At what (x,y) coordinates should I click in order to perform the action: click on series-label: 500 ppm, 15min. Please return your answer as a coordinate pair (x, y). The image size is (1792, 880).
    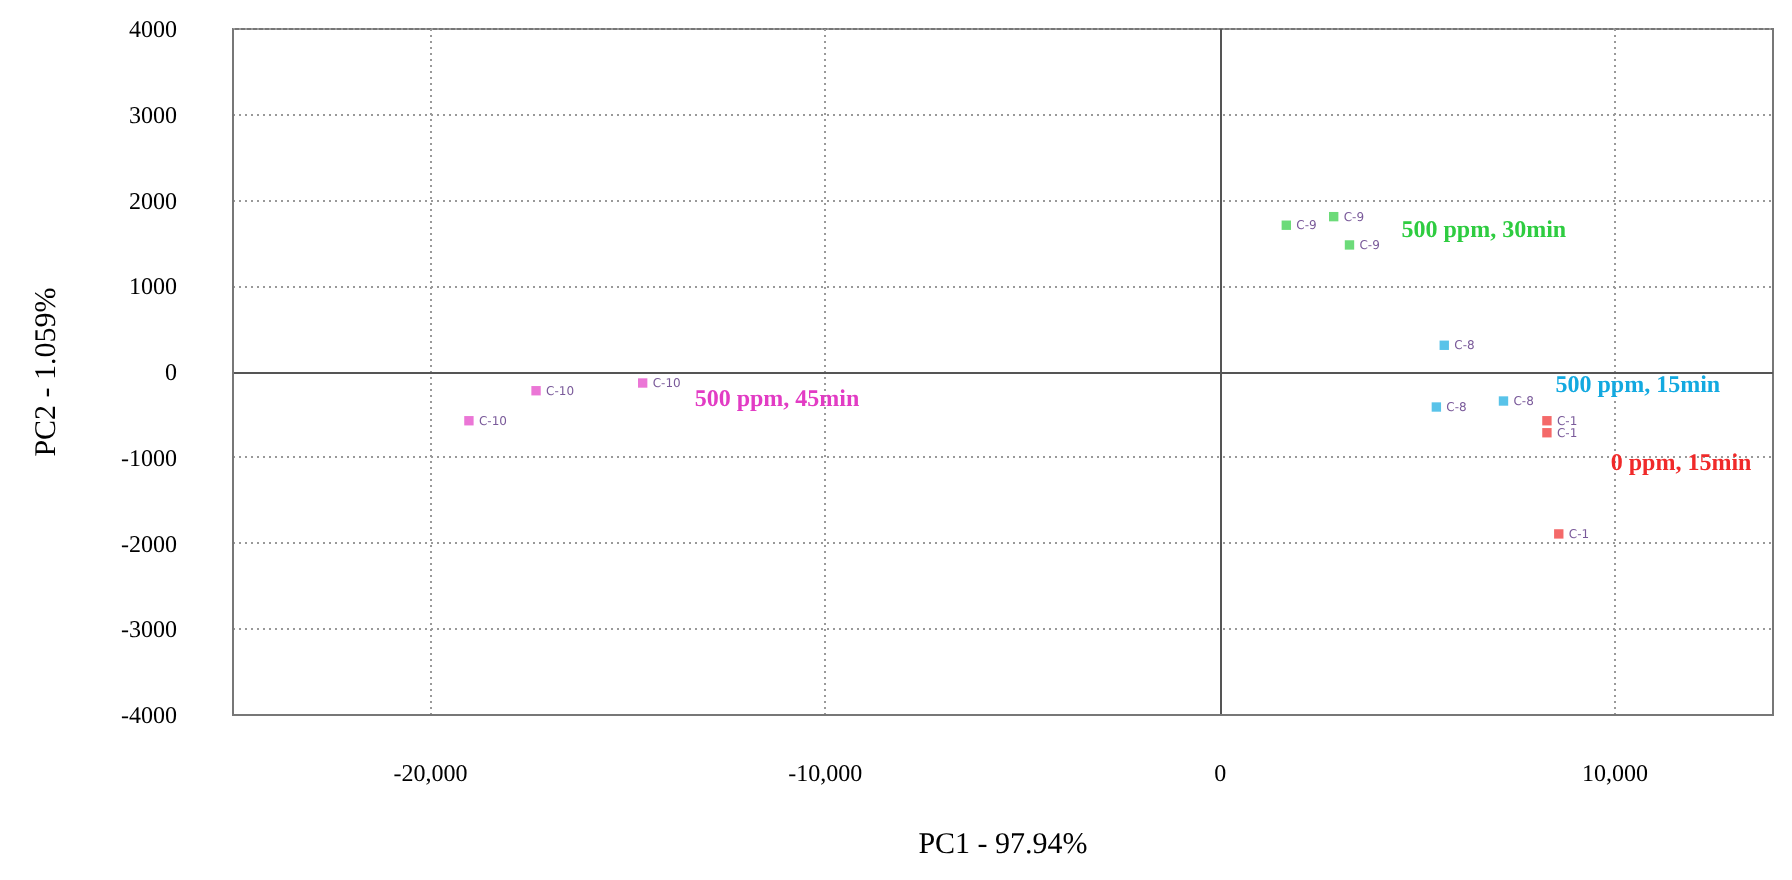
    Looking at the image, I should click on (1638, 384).